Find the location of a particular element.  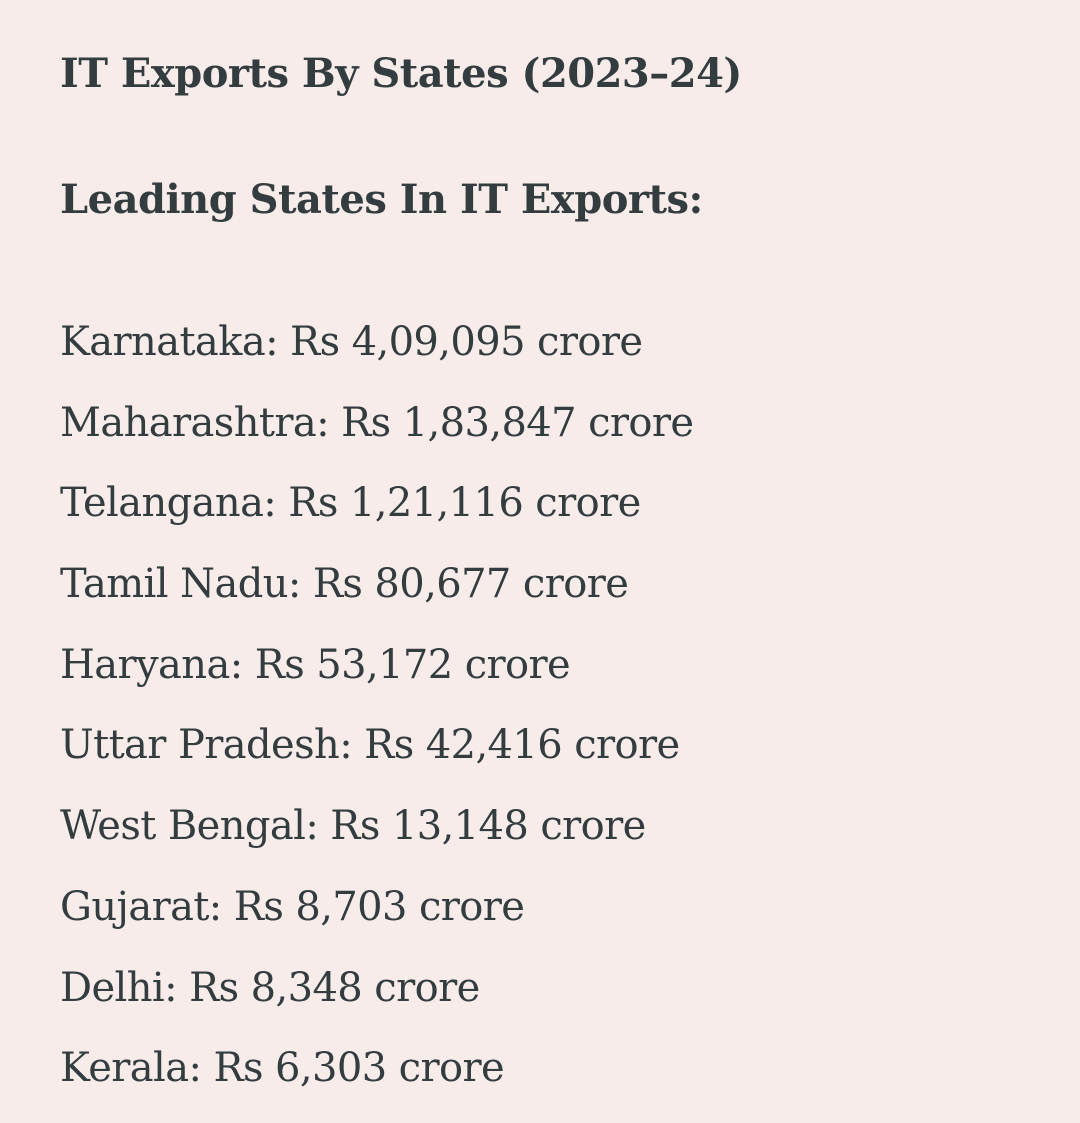

list-item: Delhi: Rs 8,348 crore is located at coordinates (270, 987).